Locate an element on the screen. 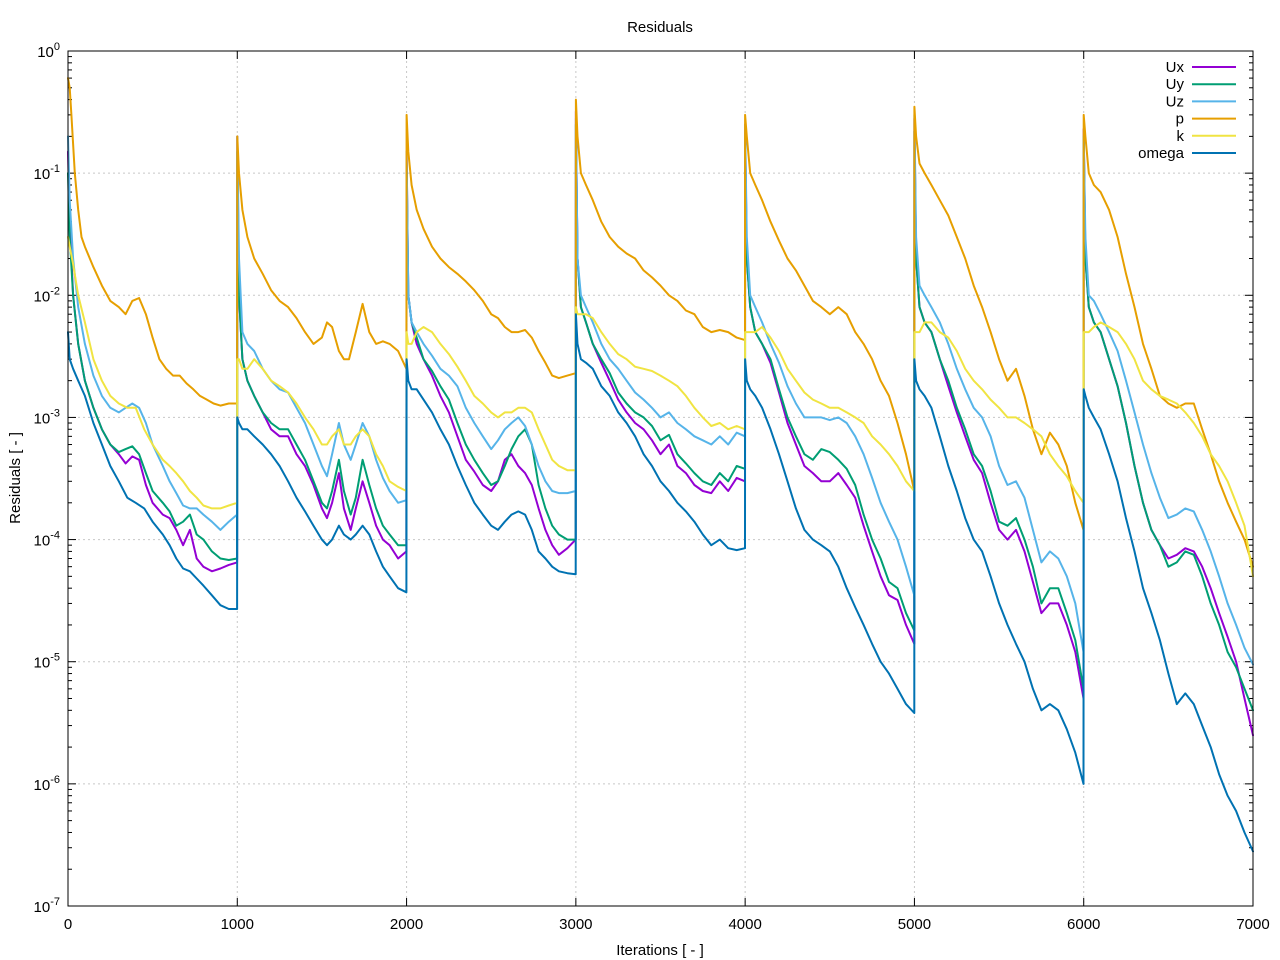 Image resolution: width=1280 pixels, height=960 pixels. y-tick-labels: 10⁰ 10⁻¹ 10⁻² 10⁻³ 10⁻⁴ 10⁻⁵ 10⁻⁶ 10⁻⁷ is located at coordinates (47, 478).